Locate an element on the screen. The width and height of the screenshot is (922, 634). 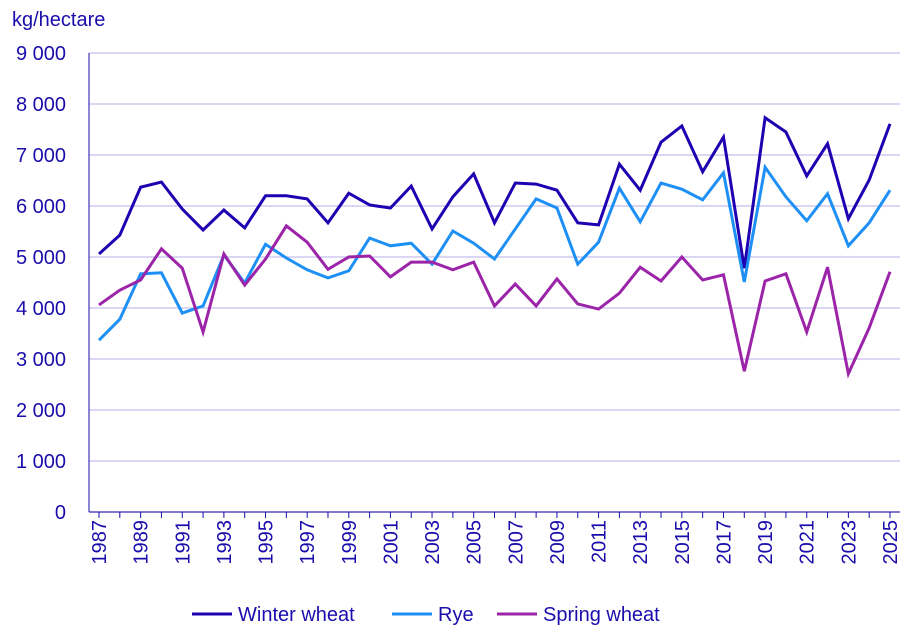
x-tick-label: 1995 is located at coordinates (267, 542).